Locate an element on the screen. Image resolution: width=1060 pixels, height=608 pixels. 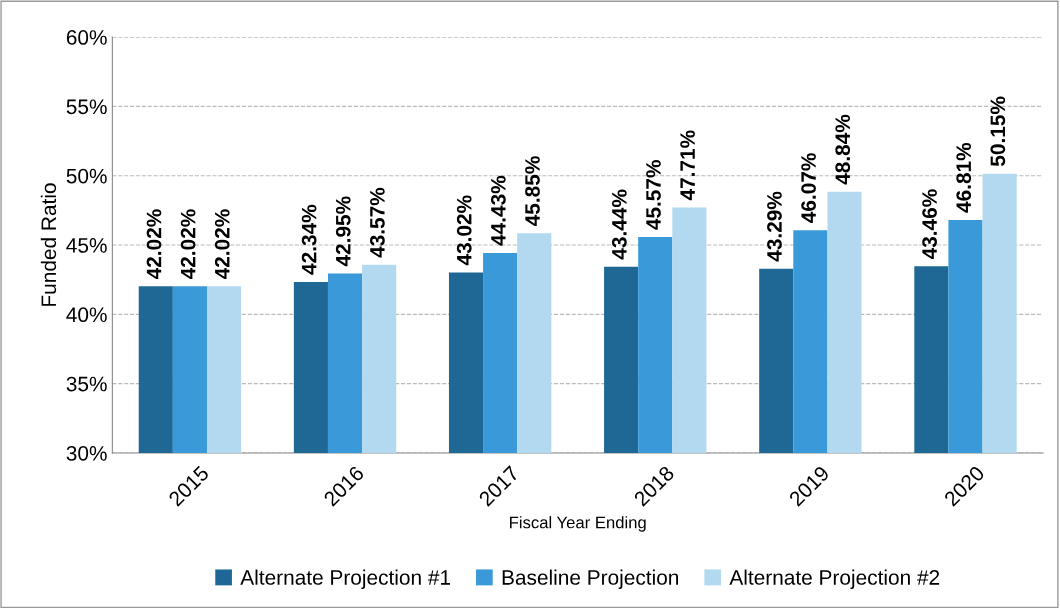
legend-label: Alternate Projection #1 is located at coordinates (345, 579).